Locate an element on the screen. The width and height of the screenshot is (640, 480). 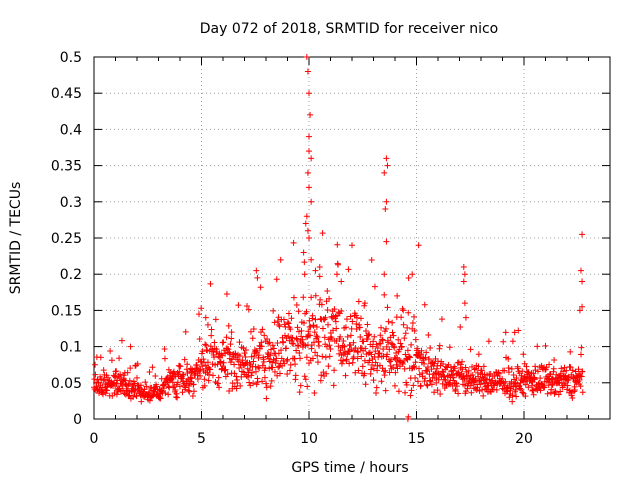
x-tick-label: 10 is located at coordinates (309, 439).